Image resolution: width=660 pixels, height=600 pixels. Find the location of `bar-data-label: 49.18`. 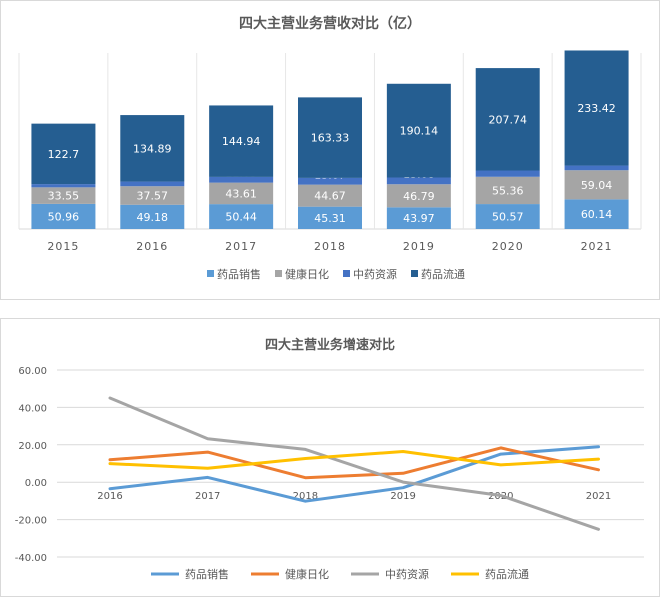

bar-data-label: 49.18 is located at coordinates (153, 217).